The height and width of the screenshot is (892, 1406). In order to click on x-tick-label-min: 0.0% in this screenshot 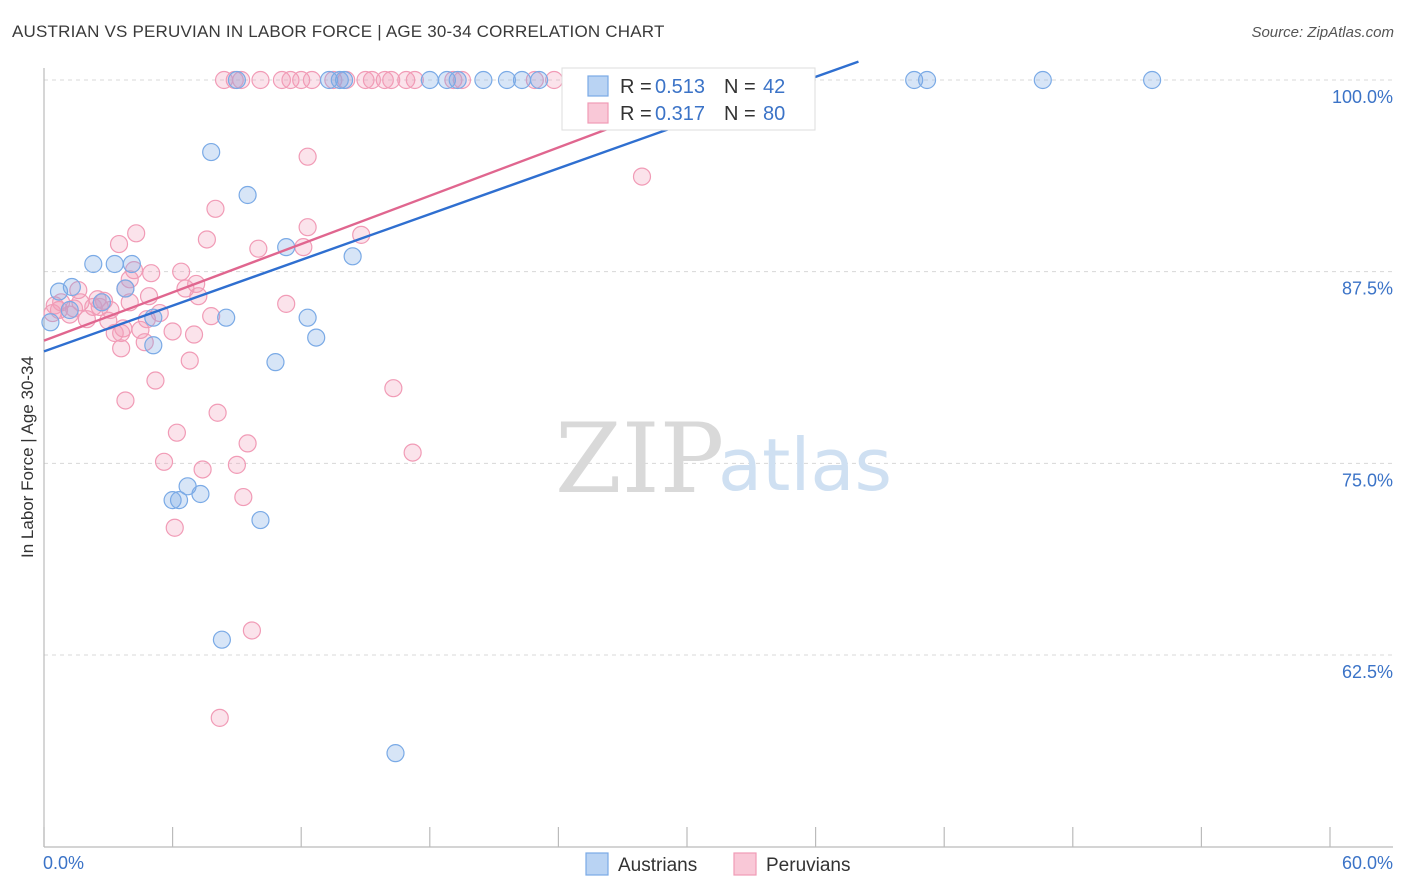, I will do `click(63, 863)`.